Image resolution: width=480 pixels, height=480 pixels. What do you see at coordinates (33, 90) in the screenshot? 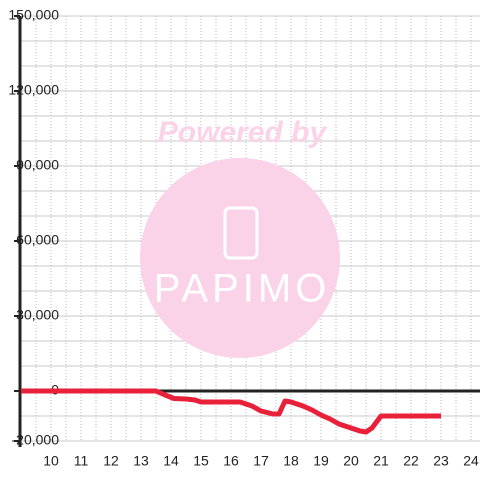
I see `y-tick-label: 120,000` at bounding box center [33, 90].